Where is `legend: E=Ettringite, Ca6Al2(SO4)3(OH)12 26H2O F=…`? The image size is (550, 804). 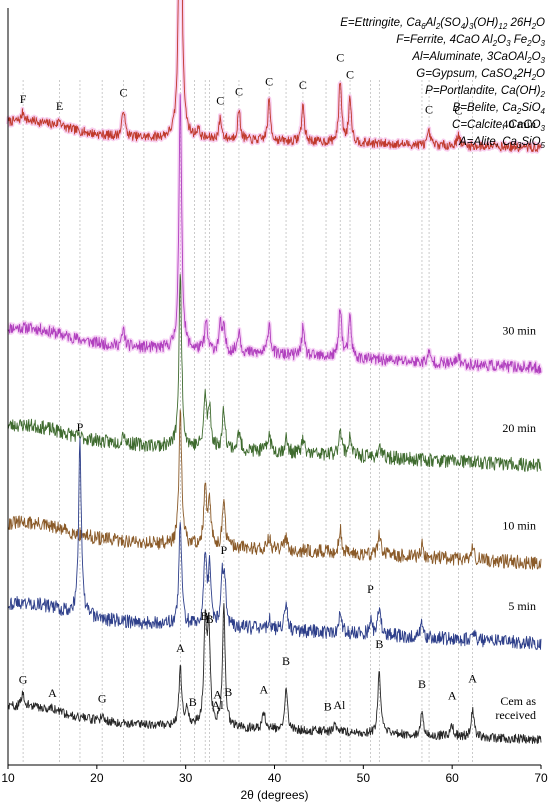 legend: E=Ettringite, Ca6Al2(SO4)3(OH)12 26H2O F=… is located at coordinates (442, 83).